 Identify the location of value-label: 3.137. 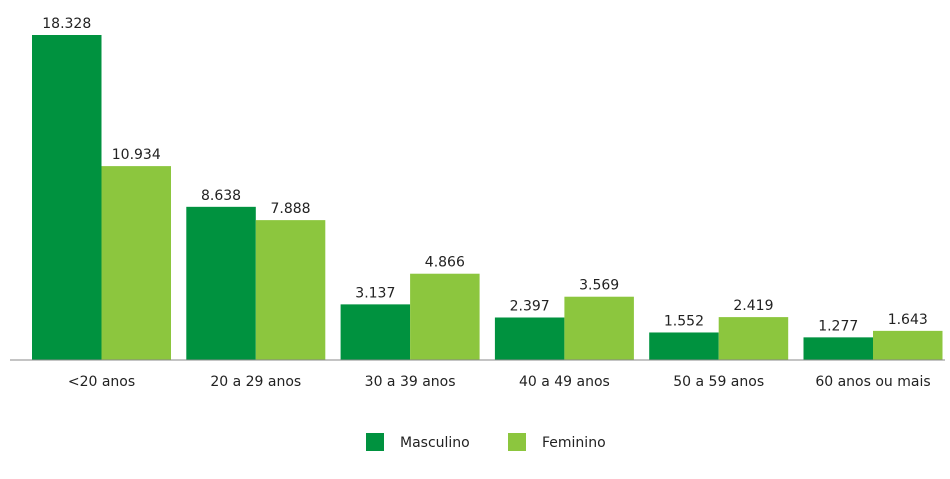
(375, 293).